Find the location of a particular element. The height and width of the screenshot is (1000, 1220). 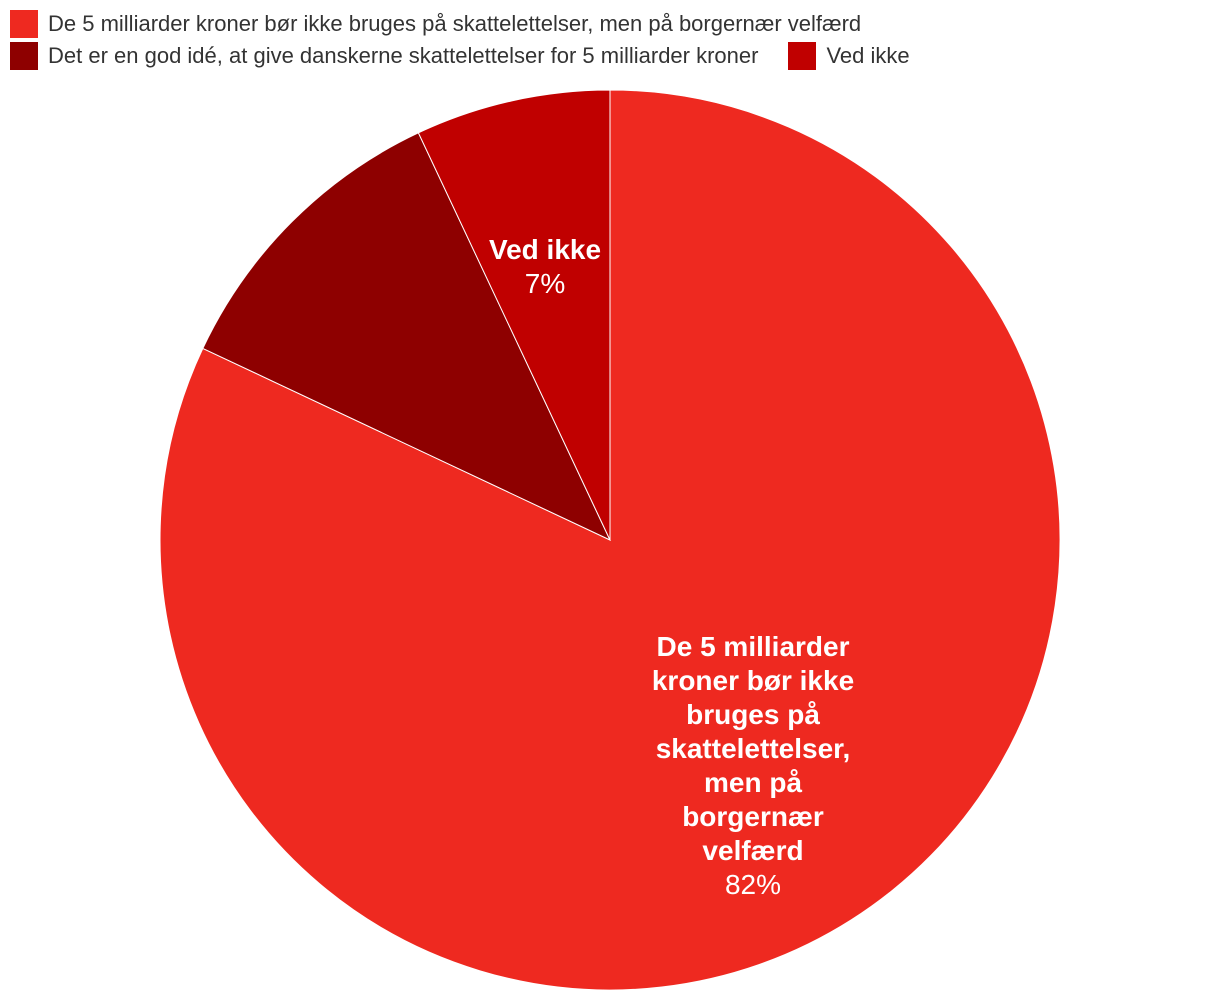

slice-label-velfaerd-name-line: borgernær is located at coordinates (753, 816).